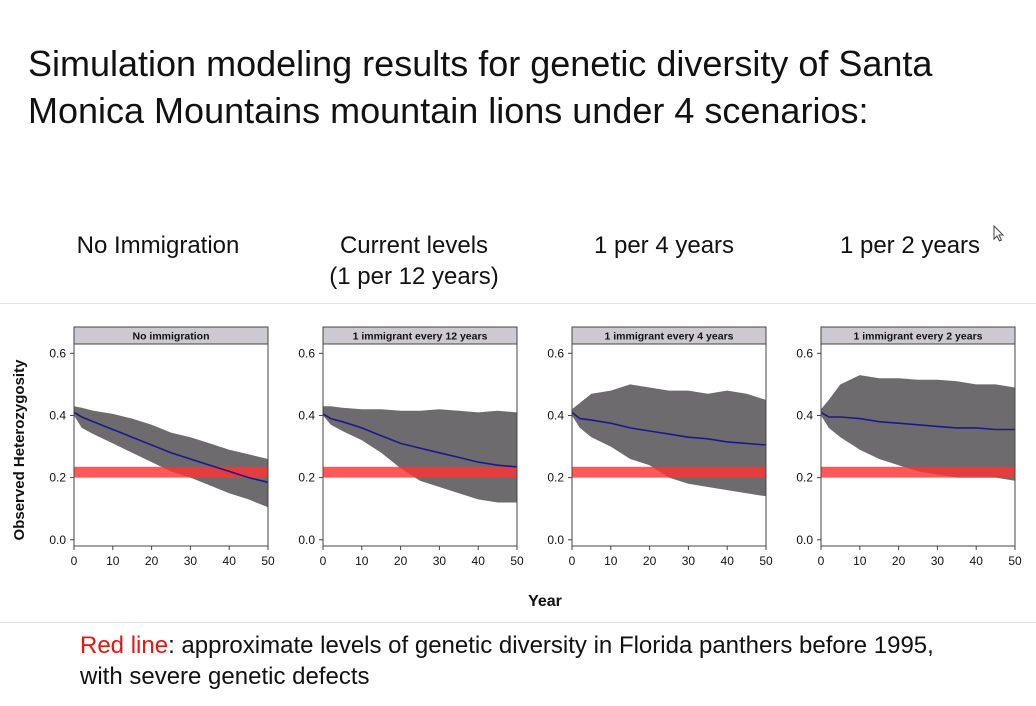 This screenshot has height=706, width=1036. I want to click on x-axis-title: Year, so click(545, 601).